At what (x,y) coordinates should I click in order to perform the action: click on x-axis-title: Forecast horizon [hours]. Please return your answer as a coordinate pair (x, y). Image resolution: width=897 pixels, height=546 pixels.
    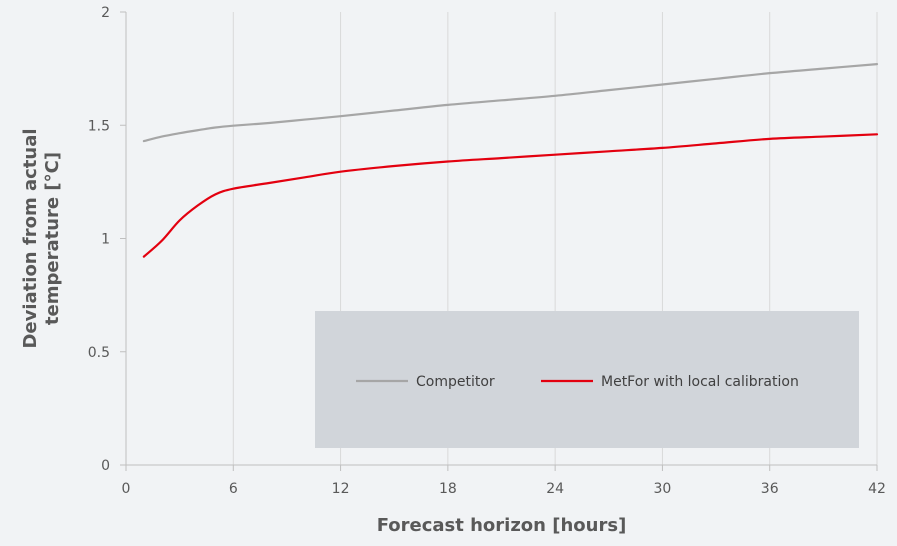
    Looking at the image, I should click on (502, 525).